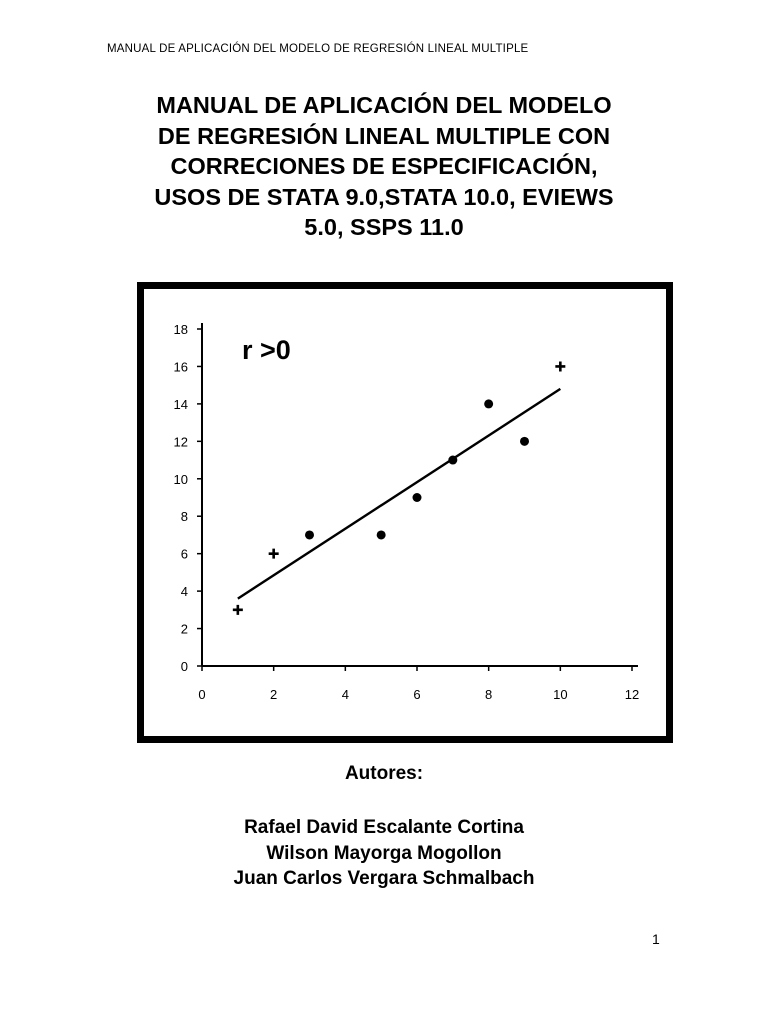 This screenshot has height=1024, width=768. Describe the element at coordinates (384, 878) in the screenshot. I see `author-name: Juan Carlos Vergara Schmalbach` at that location.